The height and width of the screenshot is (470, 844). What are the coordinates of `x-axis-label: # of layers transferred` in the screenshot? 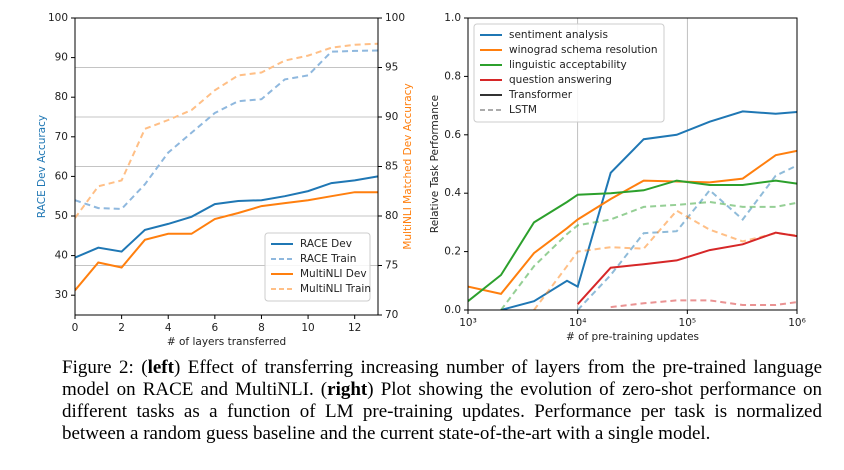 It's located at (226, 342).